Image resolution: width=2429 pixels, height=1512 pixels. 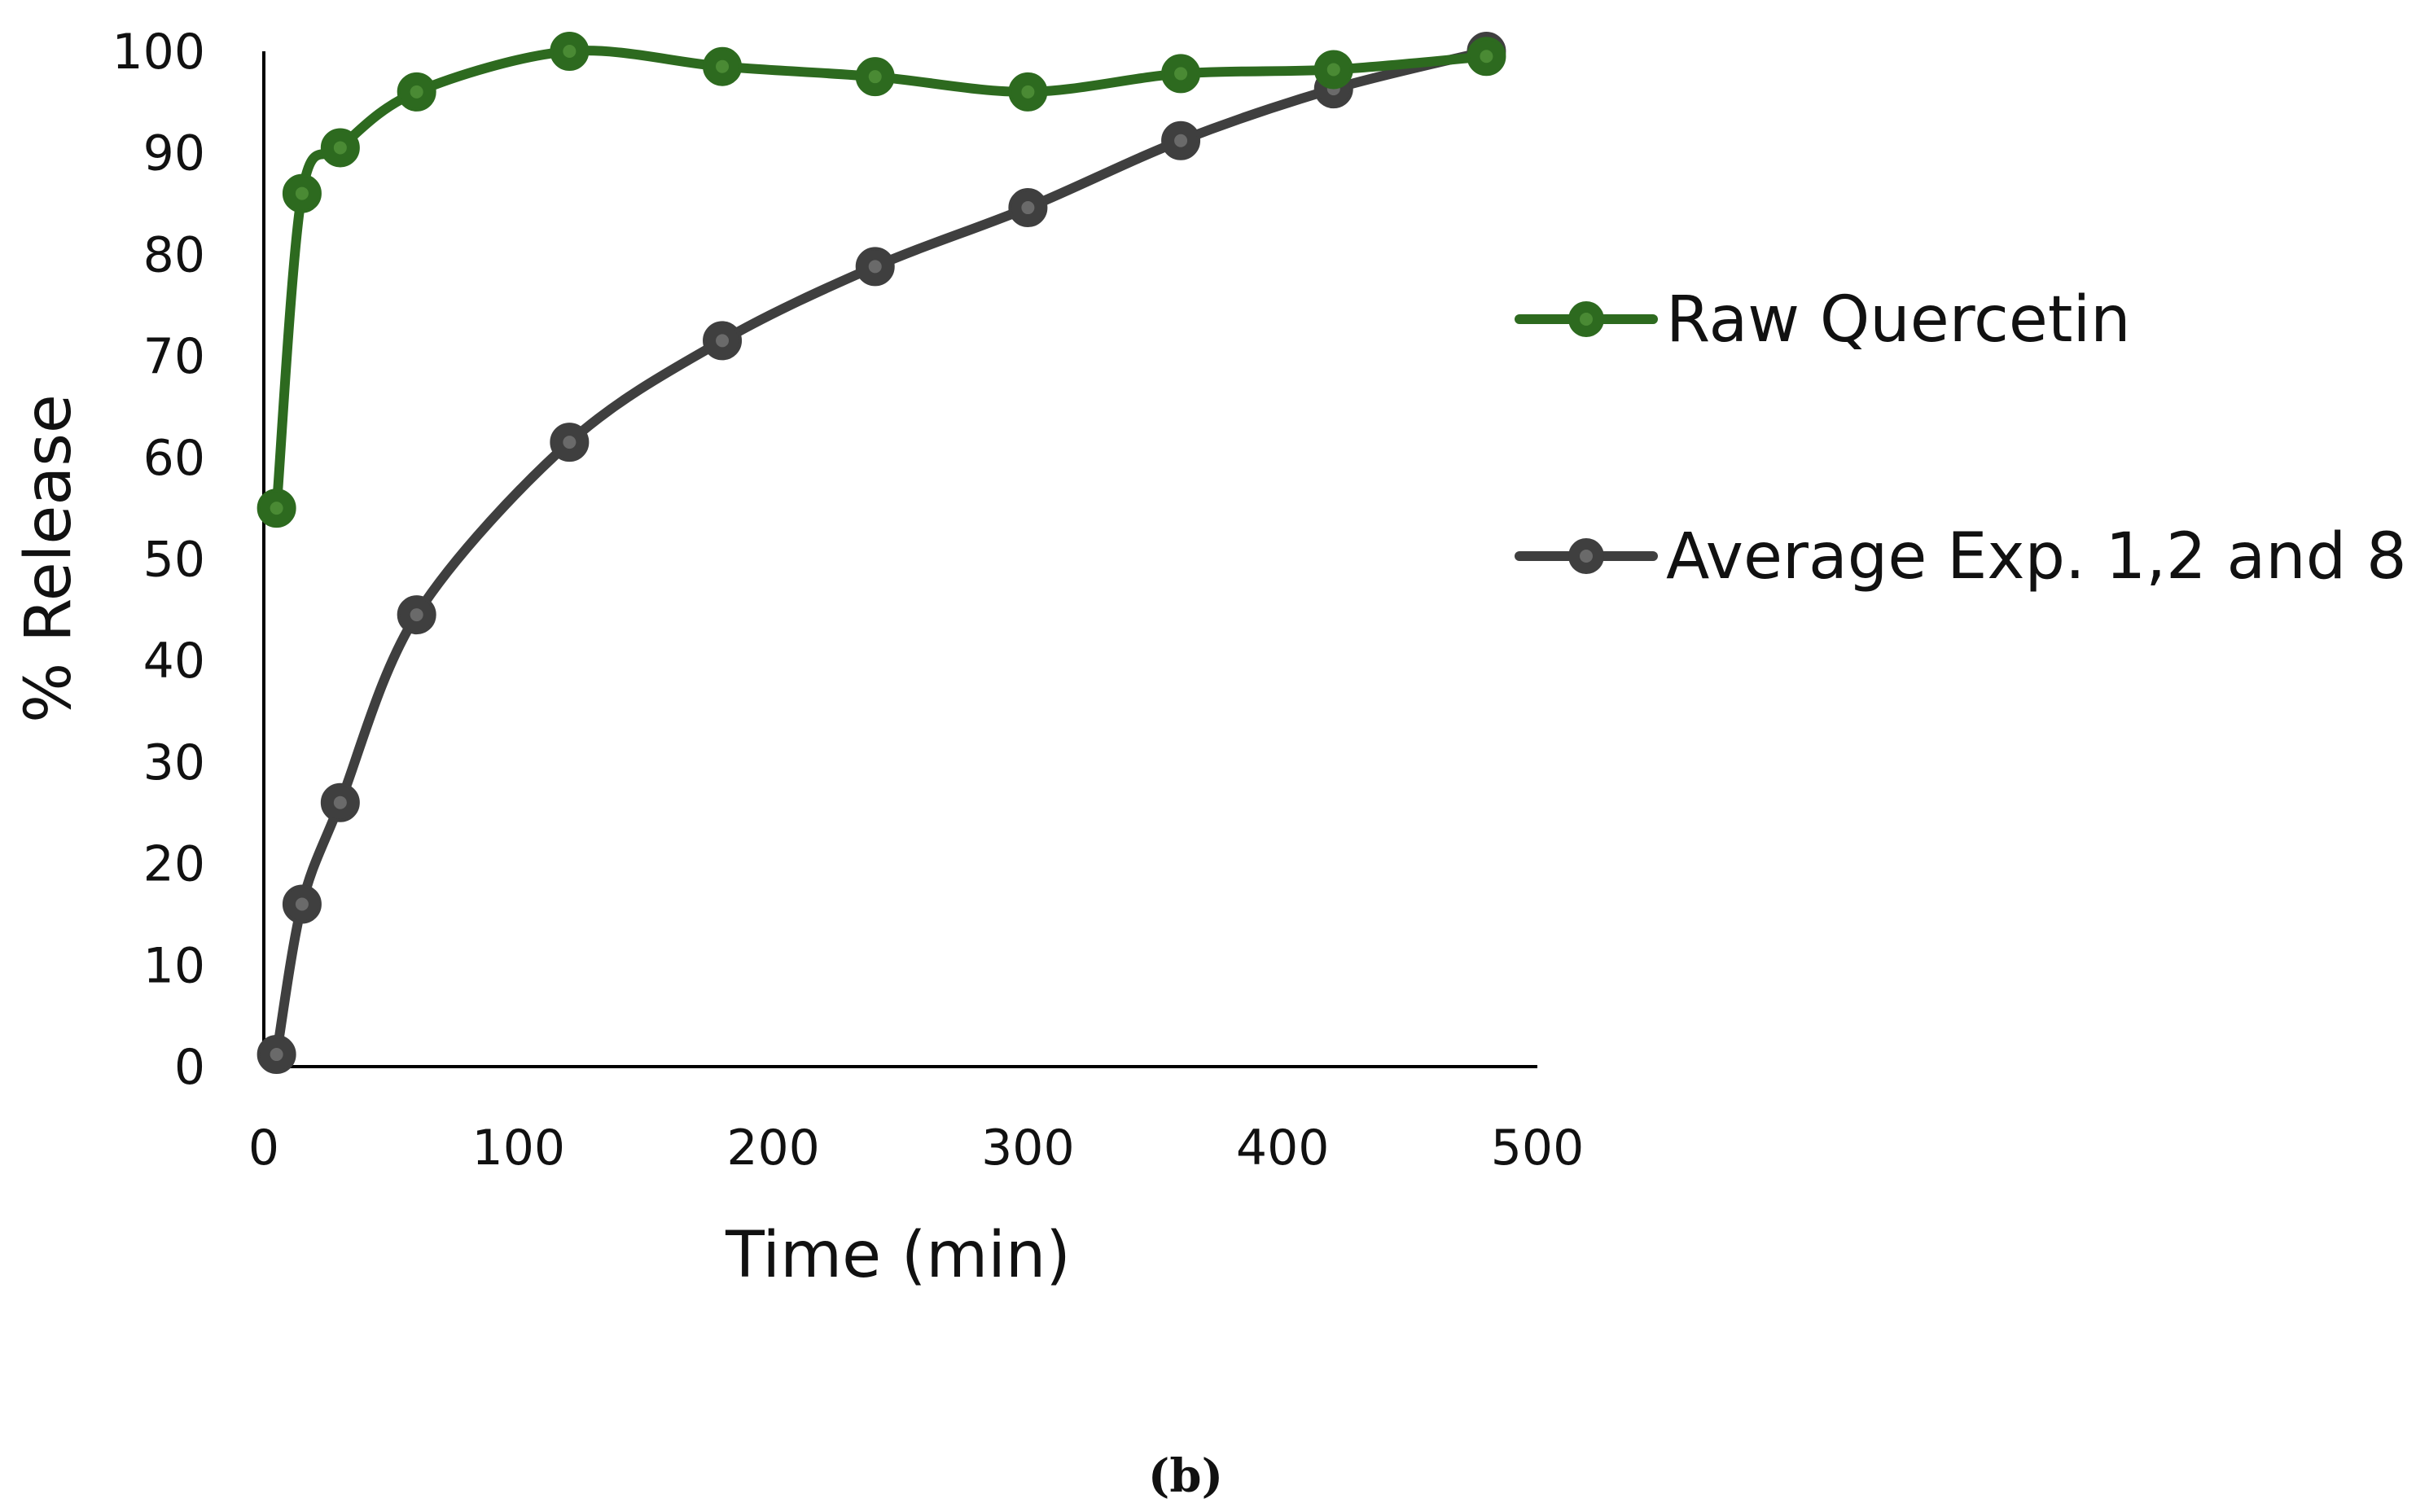 I want to click on y-tick-label: 40, so click(x=174, y=661).